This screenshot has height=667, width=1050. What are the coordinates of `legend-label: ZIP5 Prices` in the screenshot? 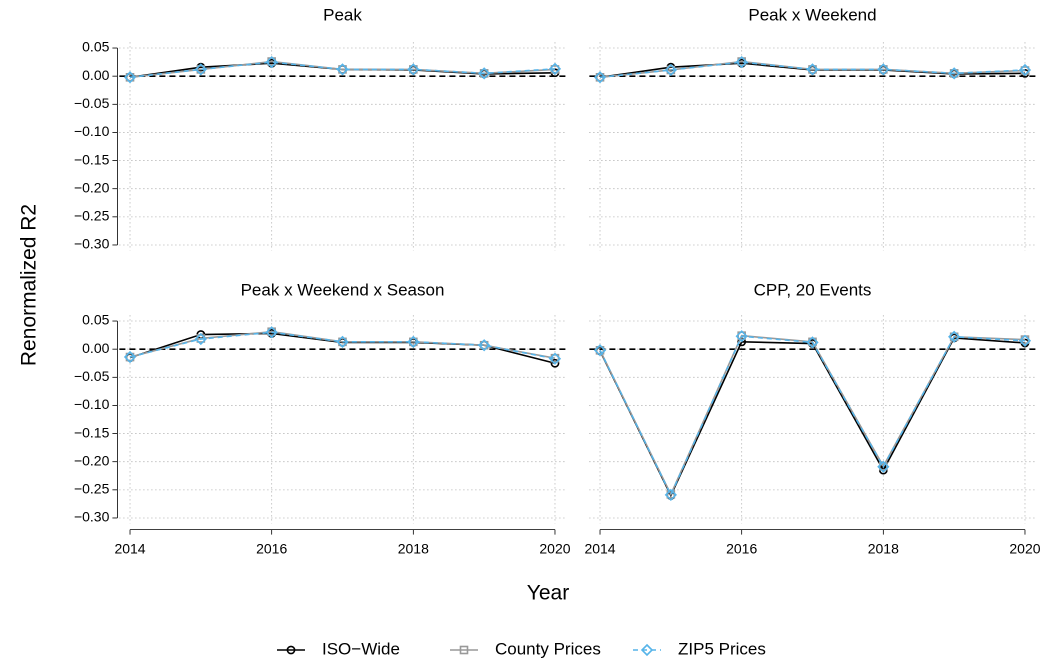 It's located at (722, 648).